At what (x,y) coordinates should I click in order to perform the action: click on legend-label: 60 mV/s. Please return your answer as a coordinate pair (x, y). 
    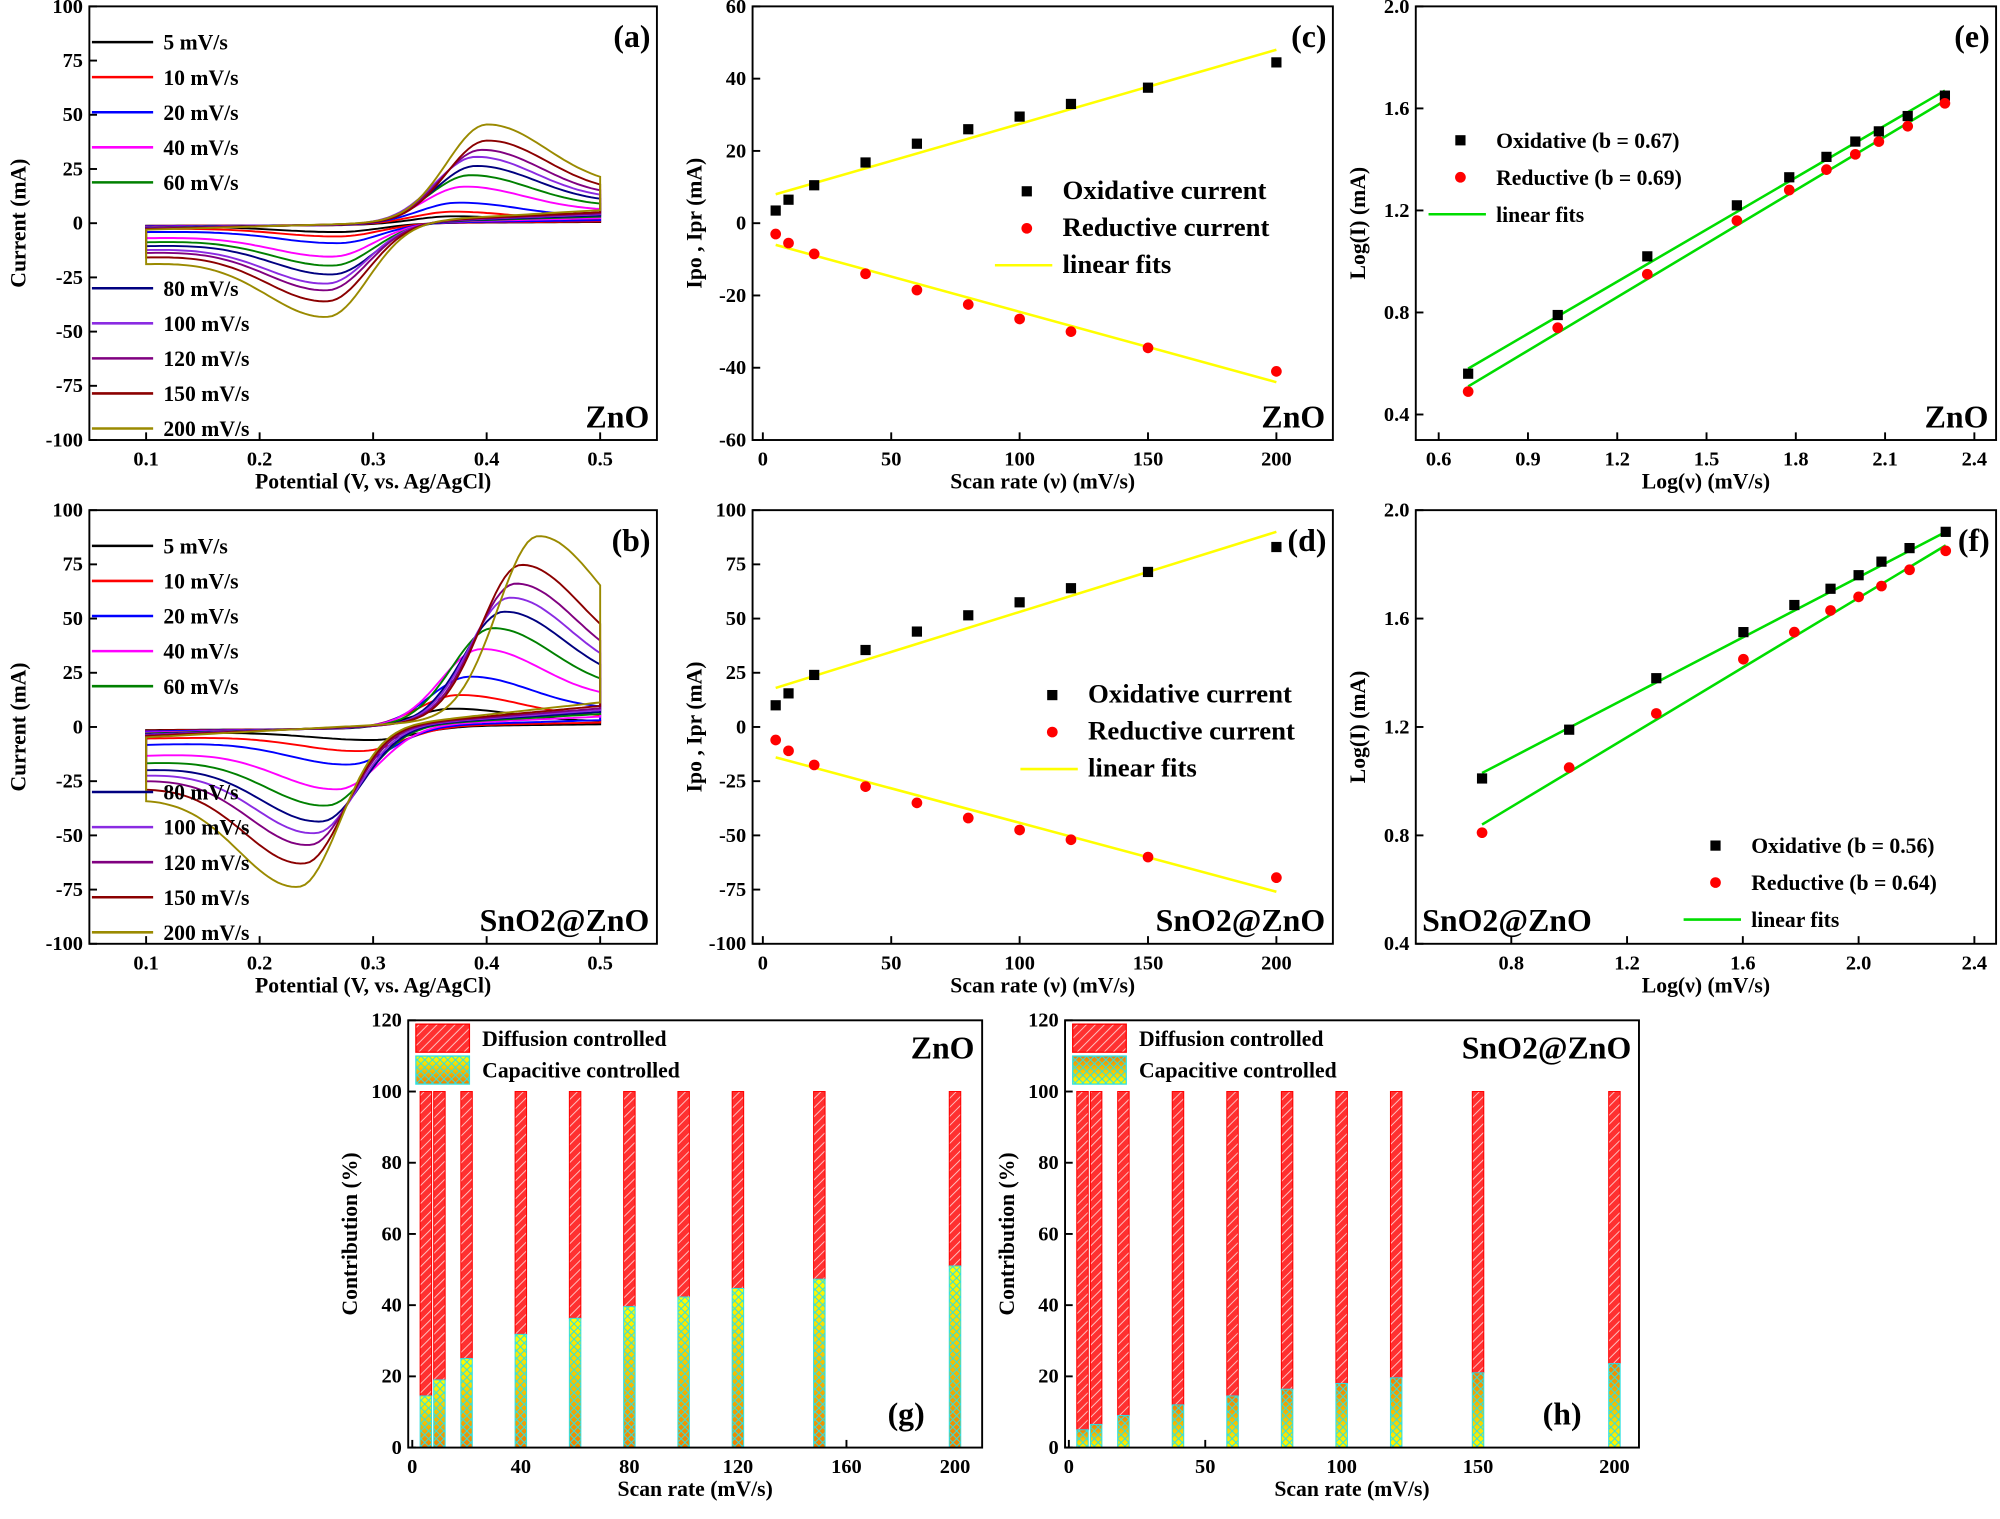
    Looking at the image, I should click on (200, 687).